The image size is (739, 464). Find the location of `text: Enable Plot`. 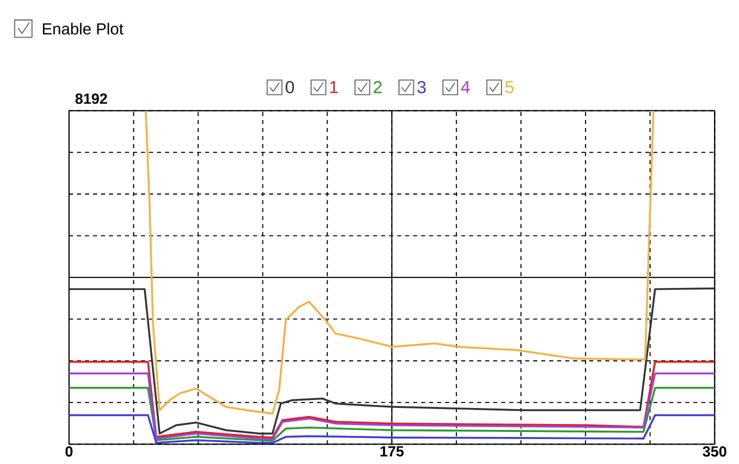

text: Enable Plot is located at coordinates (83, 28).